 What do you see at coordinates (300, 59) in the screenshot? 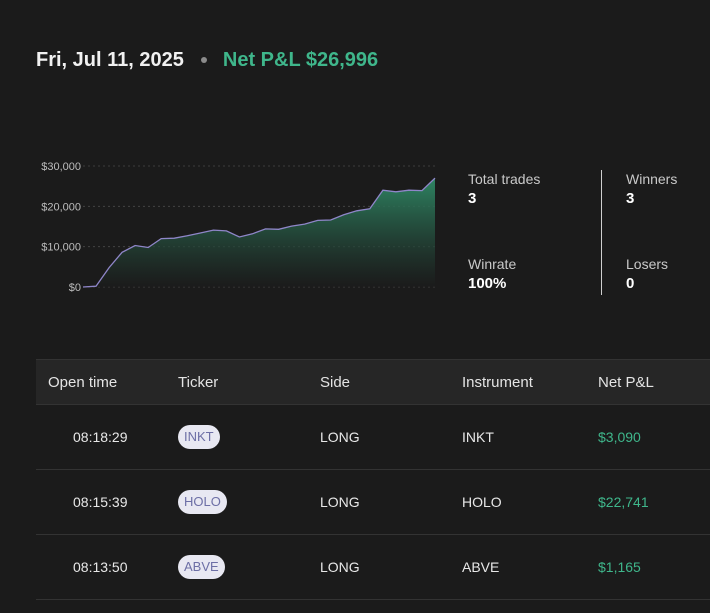
I see `day-net-pnl: Net P&L $26,996` at bounding box center [300, 59].